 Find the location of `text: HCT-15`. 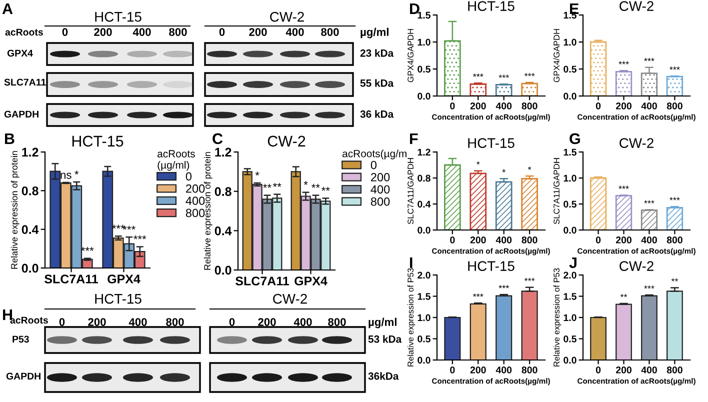

text: HCT-15 is located at coordinates (118, 17).